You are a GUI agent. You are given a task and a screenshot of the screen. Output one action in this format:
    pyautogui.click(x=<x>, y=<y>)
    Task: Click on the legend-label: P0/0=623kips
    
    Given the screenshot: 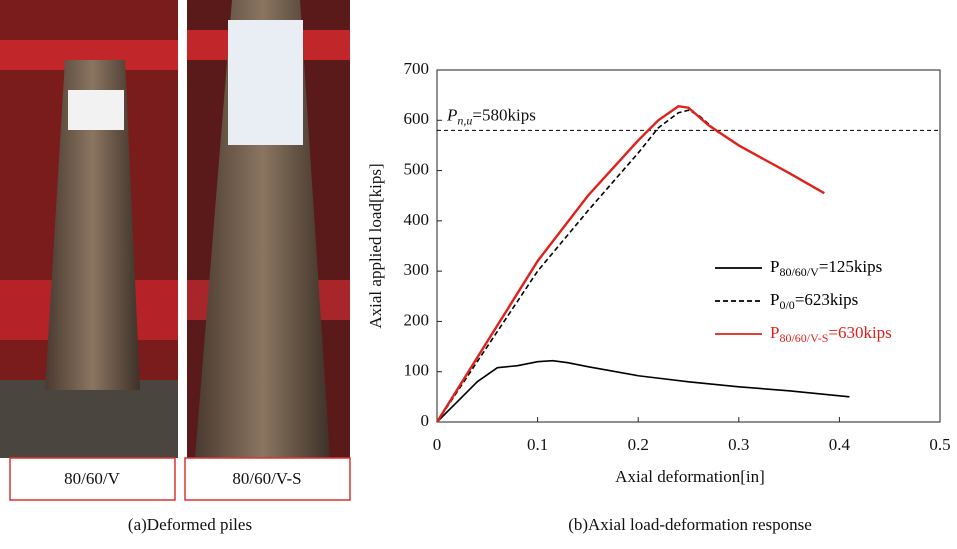 What is the action you would take?
    pyautogui.click(x=814, y=301)
    